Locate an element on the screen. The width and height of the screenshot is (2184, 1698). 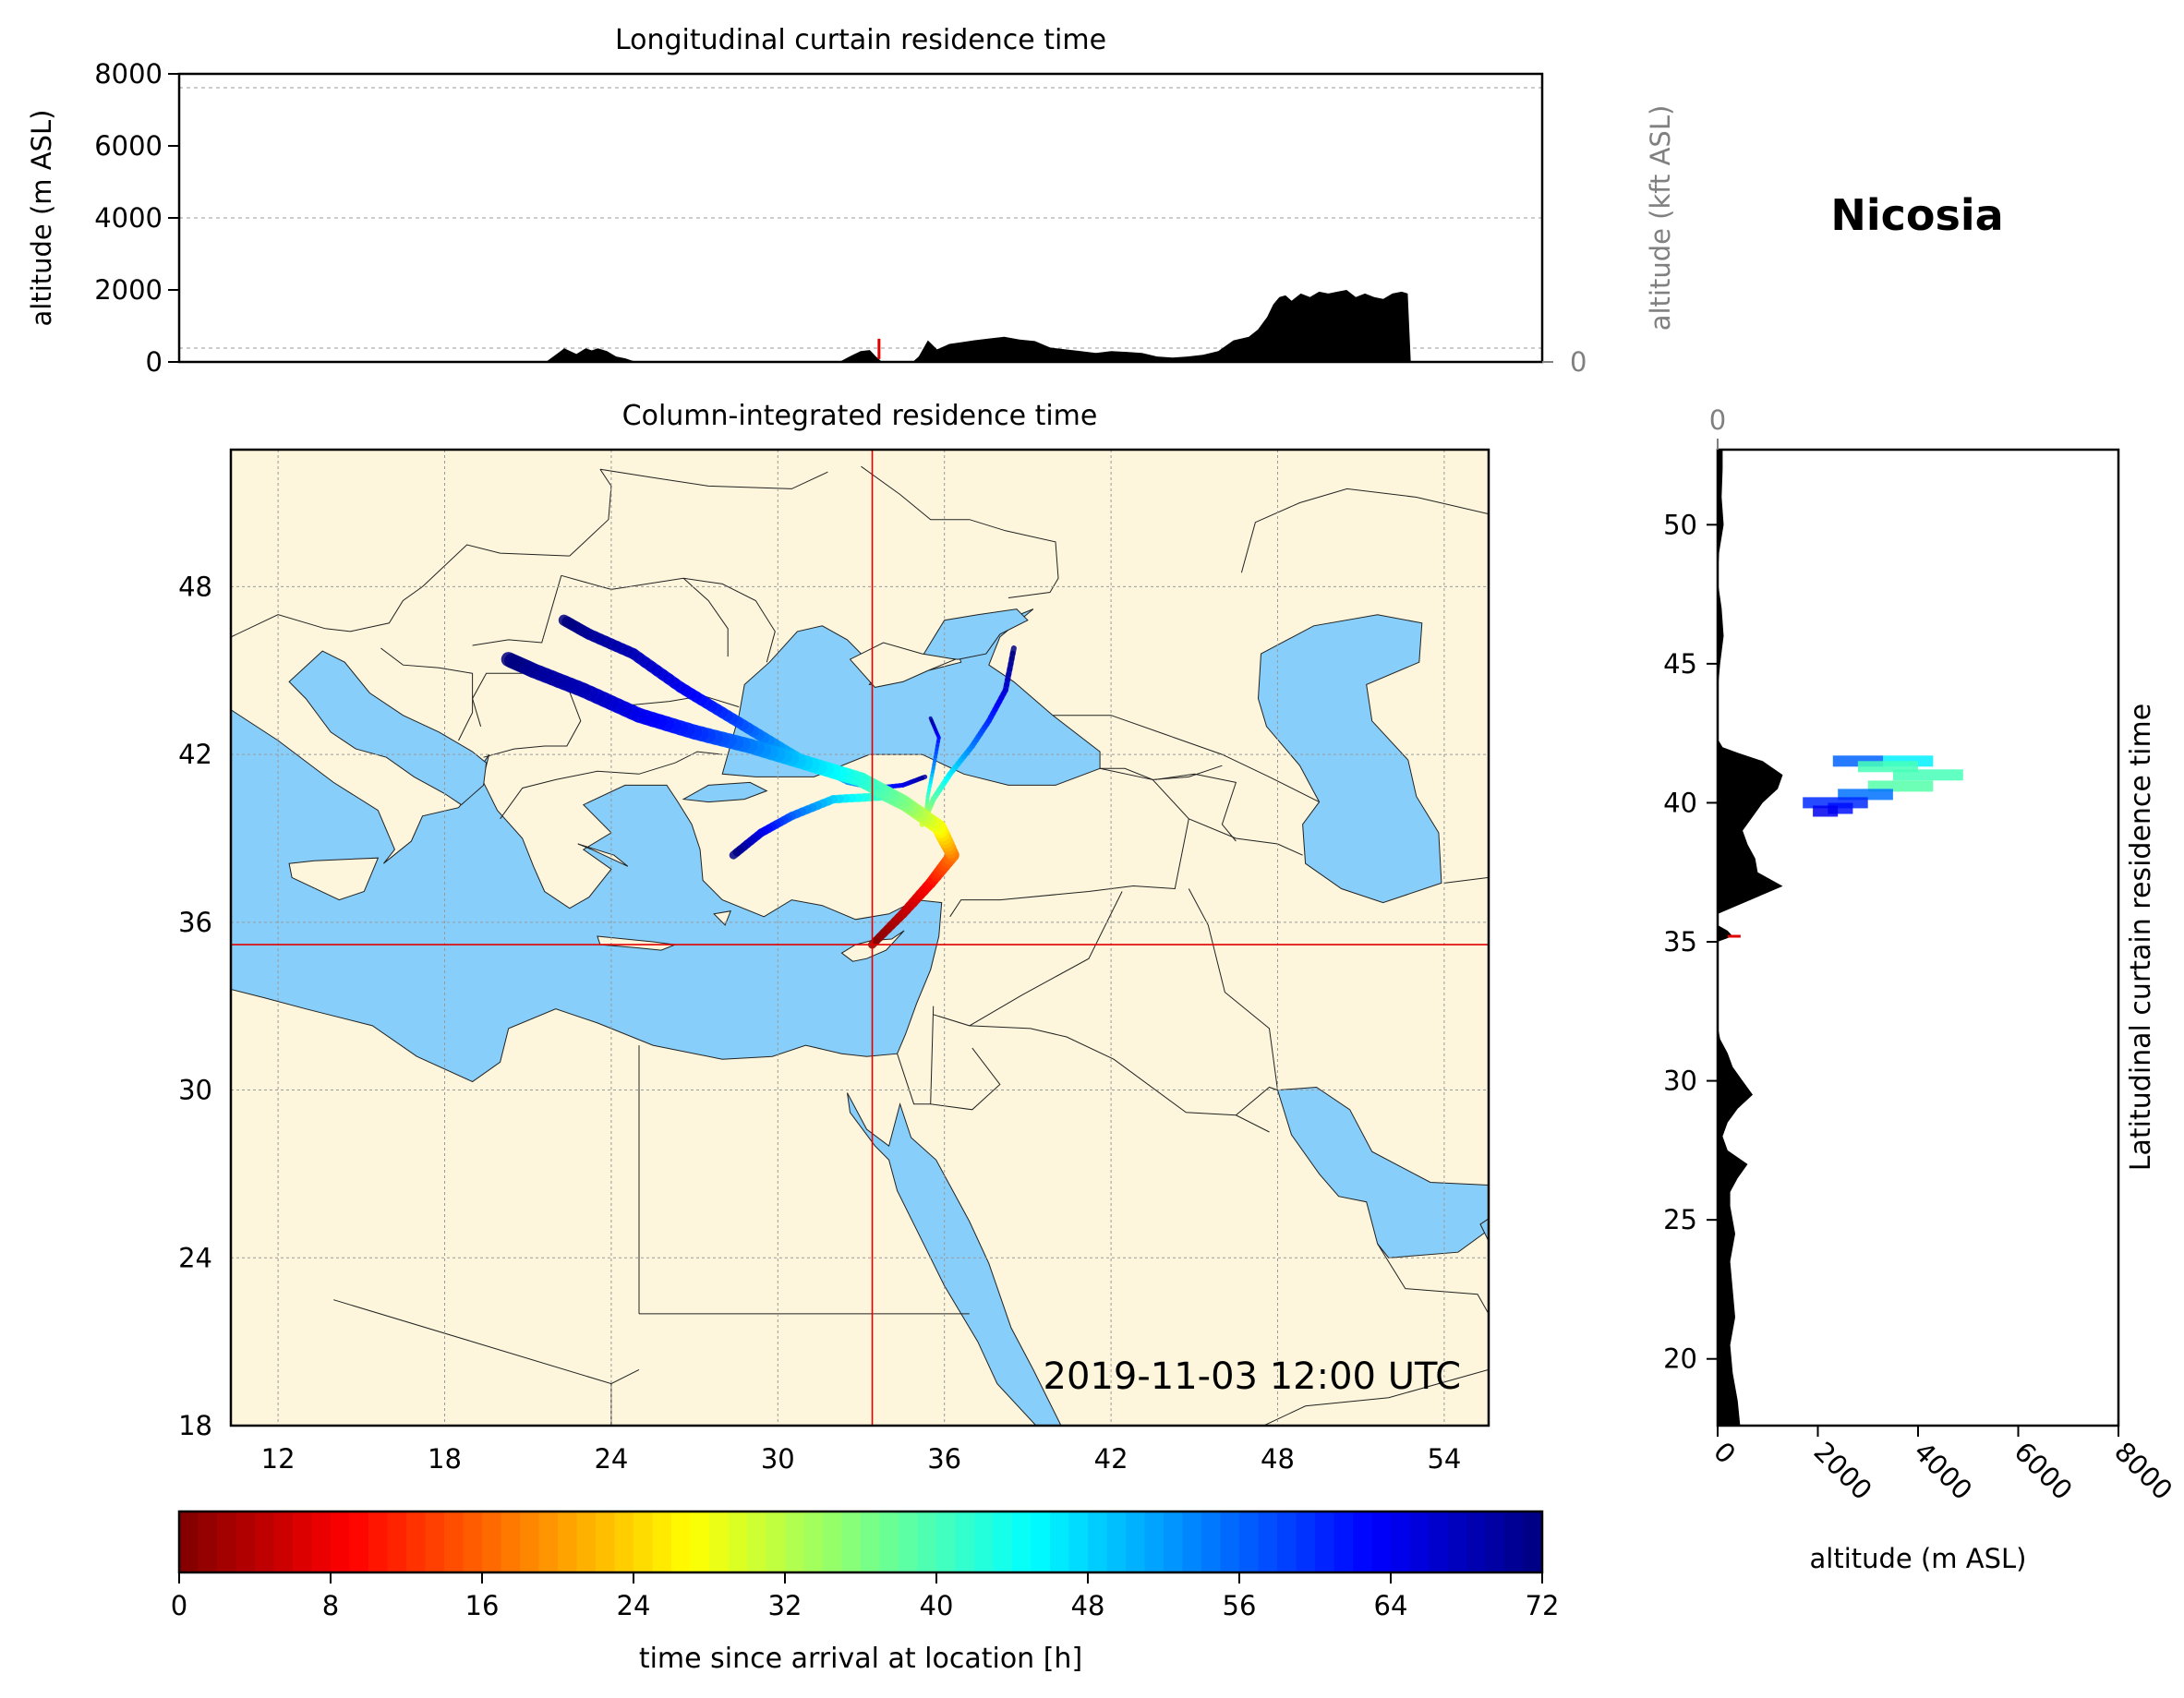
map-xtick-label: 54 is located at coordinates (1444, 1459).